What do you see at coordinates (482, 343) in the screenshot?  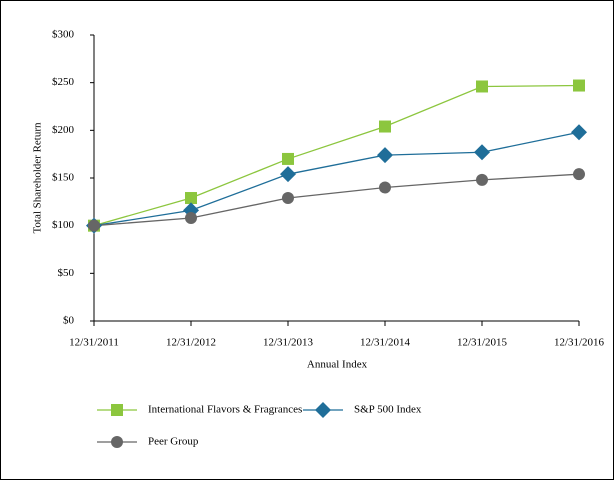 I see `x-tick-label: 12/31/2015` at bounding box center [482, 343].